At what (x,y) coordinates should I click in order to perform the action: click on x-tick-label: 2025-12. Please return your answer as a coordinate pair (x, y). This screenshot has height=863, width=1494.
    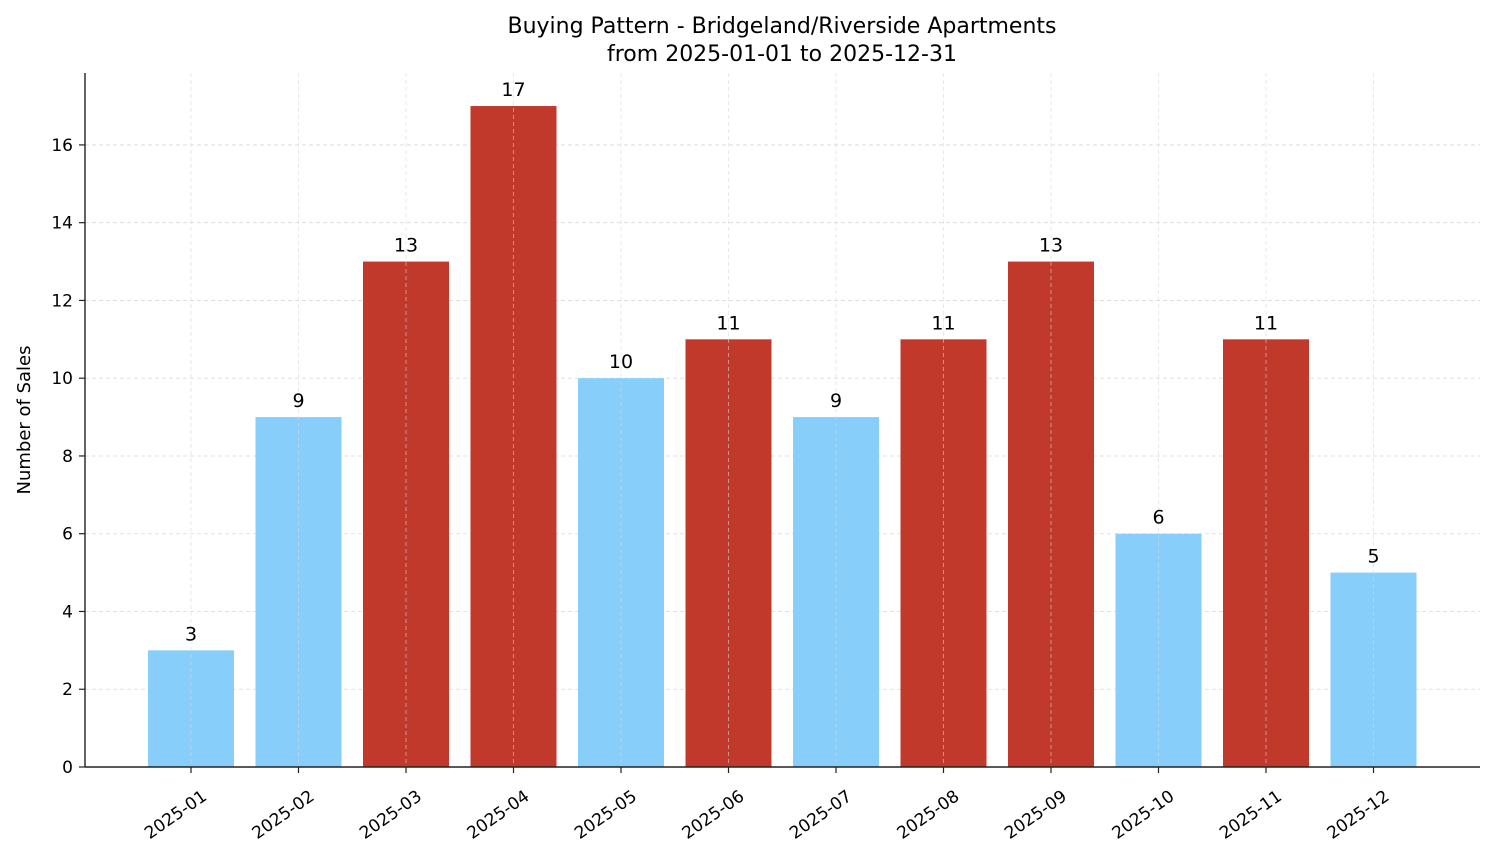
    Looking at the image, I should click on (1359, 815).